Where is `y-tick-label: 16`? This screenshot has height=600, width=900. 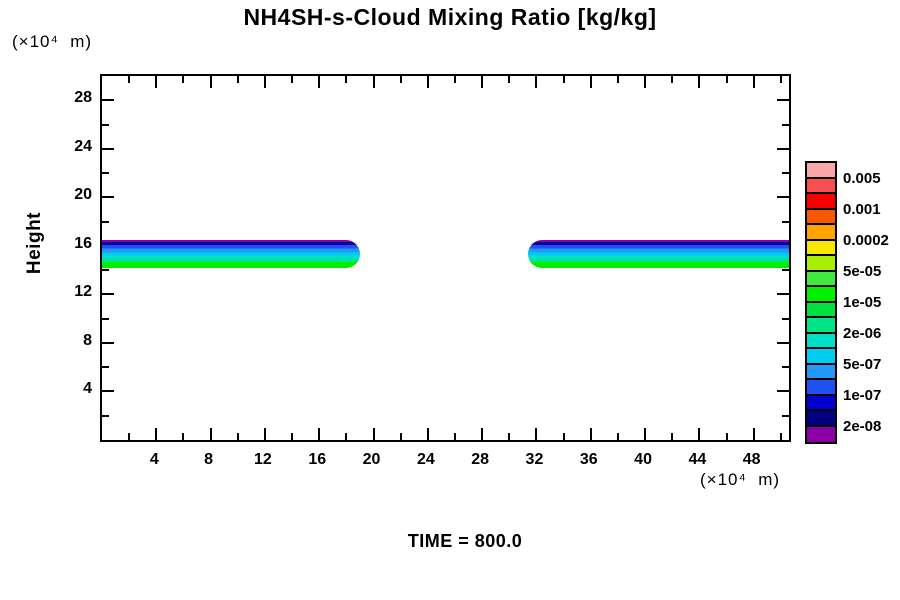
y-tick-label: 16 is located at coordinates (83, 243).